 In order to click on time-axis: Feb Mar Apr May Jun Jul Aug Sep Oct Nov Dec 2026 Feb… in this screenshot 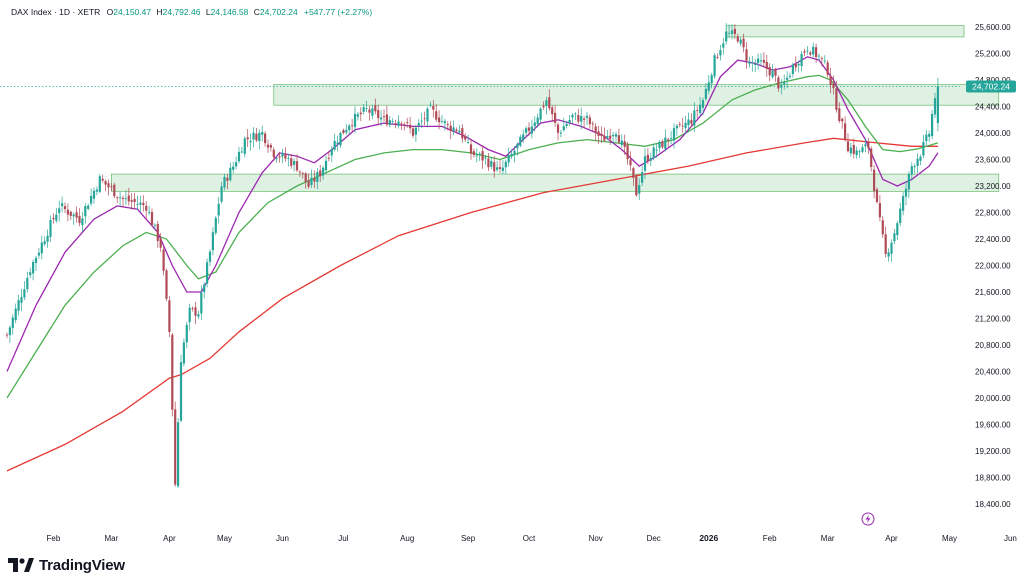, I will do `click(532, 538)`.